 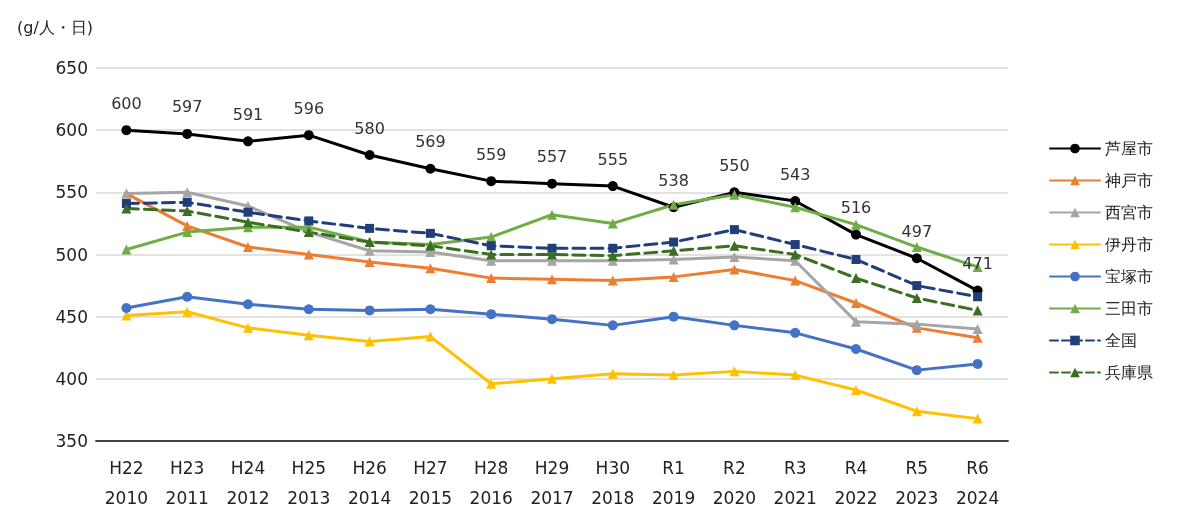 I want to click on legend-label: 芦屋市, so click(x=1129, y=148).